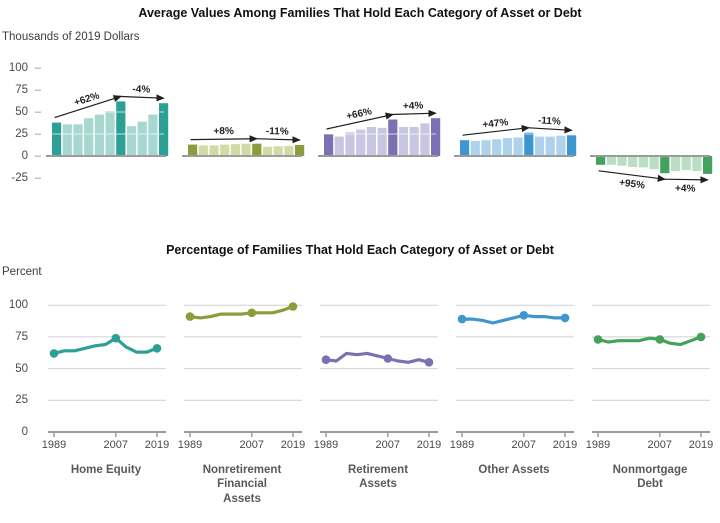 Image resolution: width=720 pixels, height=523 pixels. I want to click on line-chart-nonretirement: 1989 2007 2019, so click(242, 378).